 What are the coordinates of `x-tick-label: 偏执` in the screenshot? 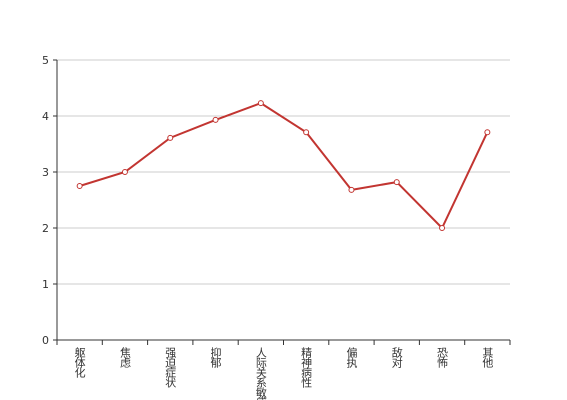 It's located at (351, 357).